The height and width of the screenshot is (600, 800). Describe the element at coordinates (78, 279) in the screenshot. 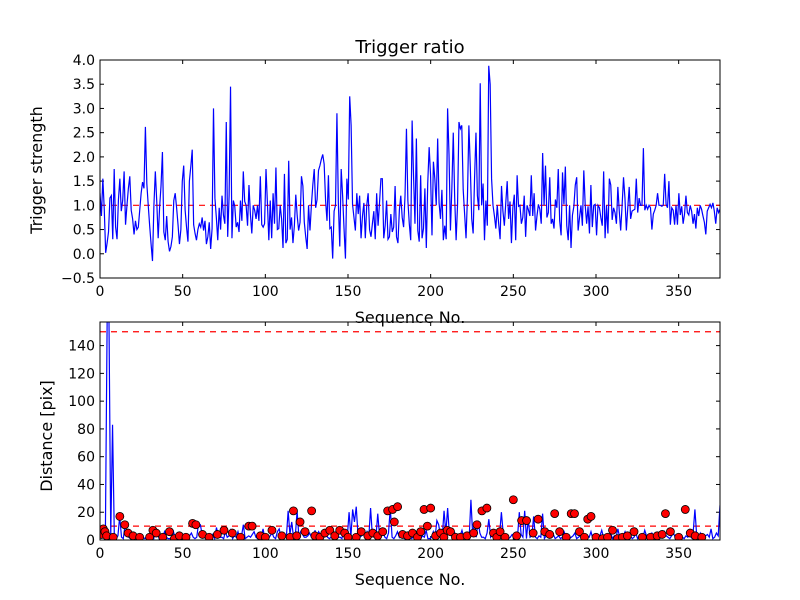

I see `y-tick-label: −0.5` at that location.